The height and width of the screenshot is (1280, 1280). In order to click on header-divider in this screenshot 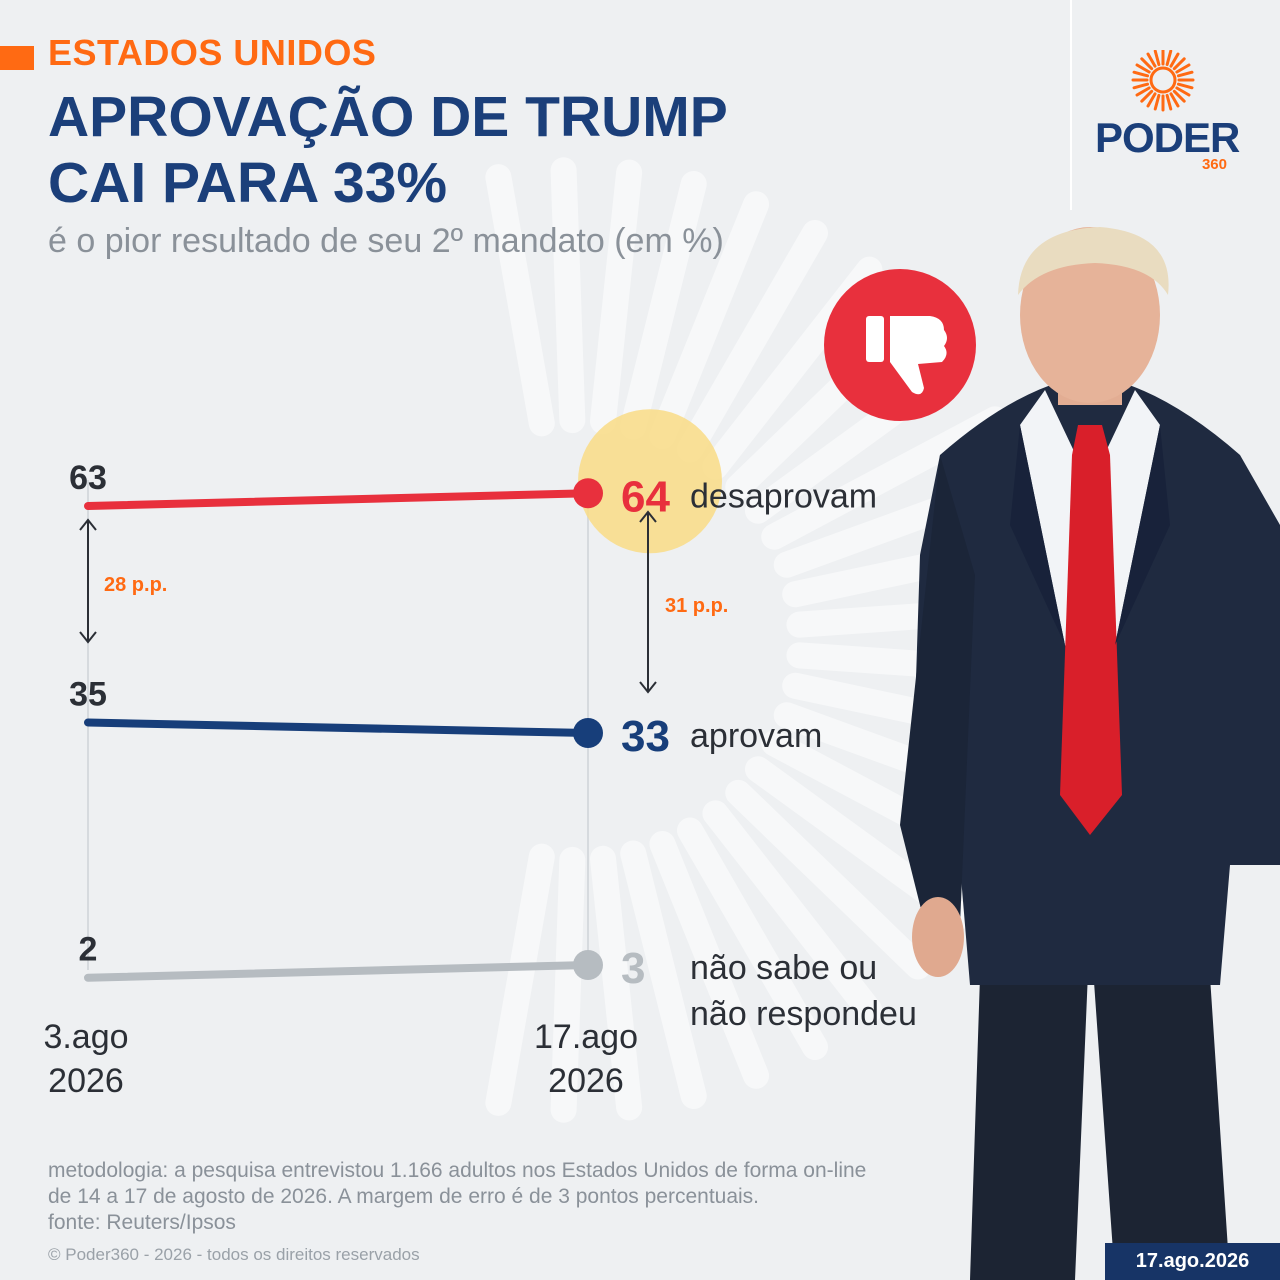, I will do `click(1071, 105)`.